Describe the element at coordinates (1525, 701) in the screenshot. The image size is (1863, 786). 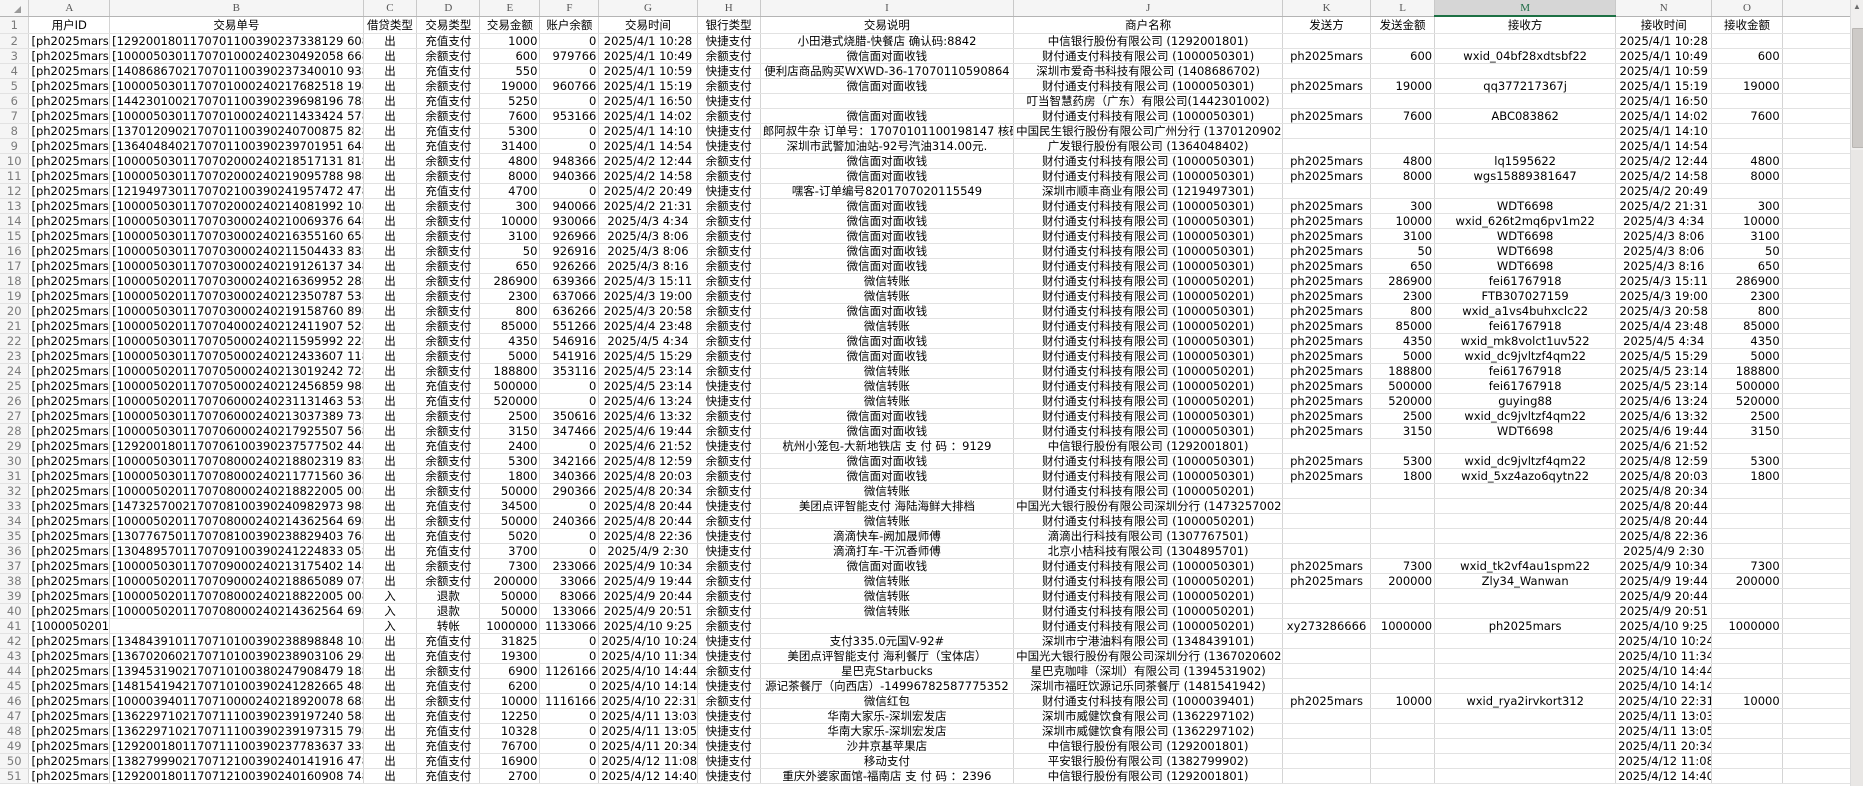
I see `cell-receiver: wxid_rya2irvkort312` at that location.